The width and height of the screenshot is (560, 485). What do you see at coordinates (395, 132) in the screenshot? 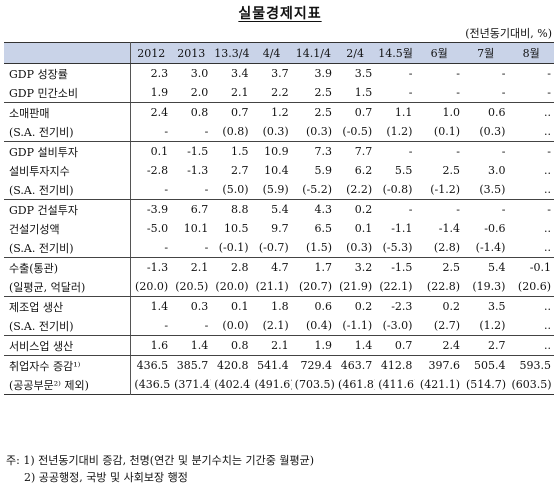
I see `table-cell: (1.2)` at bounding box center [395, 132].